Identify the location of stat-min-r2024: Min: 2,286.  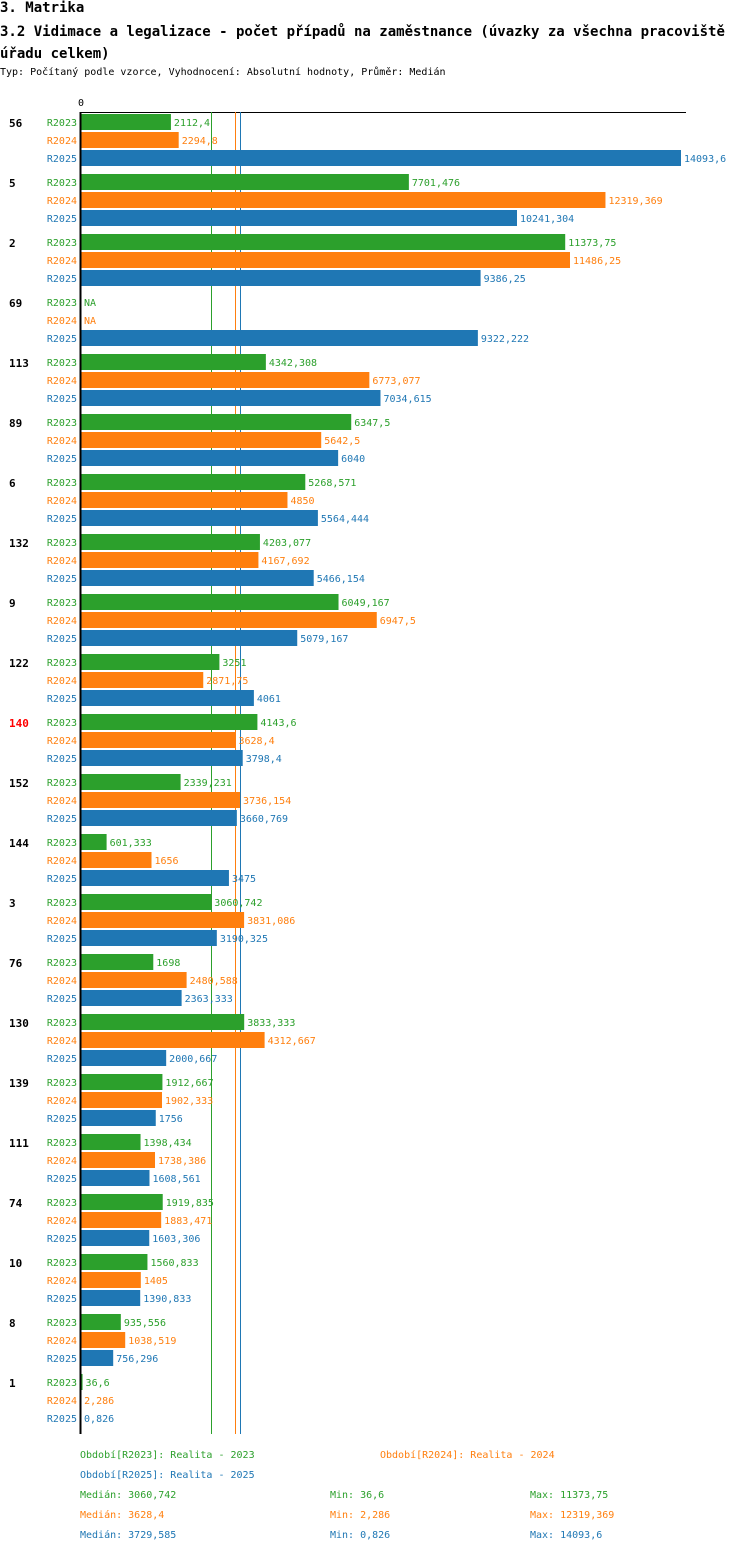
(360, 1515).